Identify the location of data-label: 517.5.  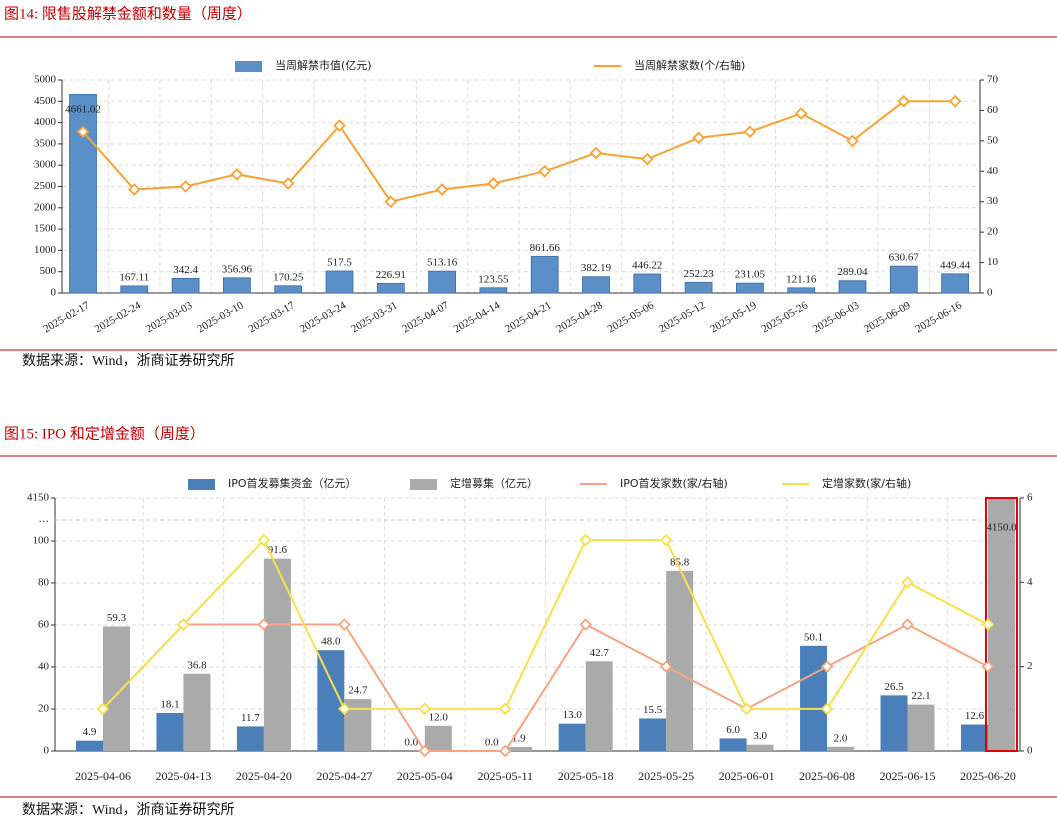
(339, 262).